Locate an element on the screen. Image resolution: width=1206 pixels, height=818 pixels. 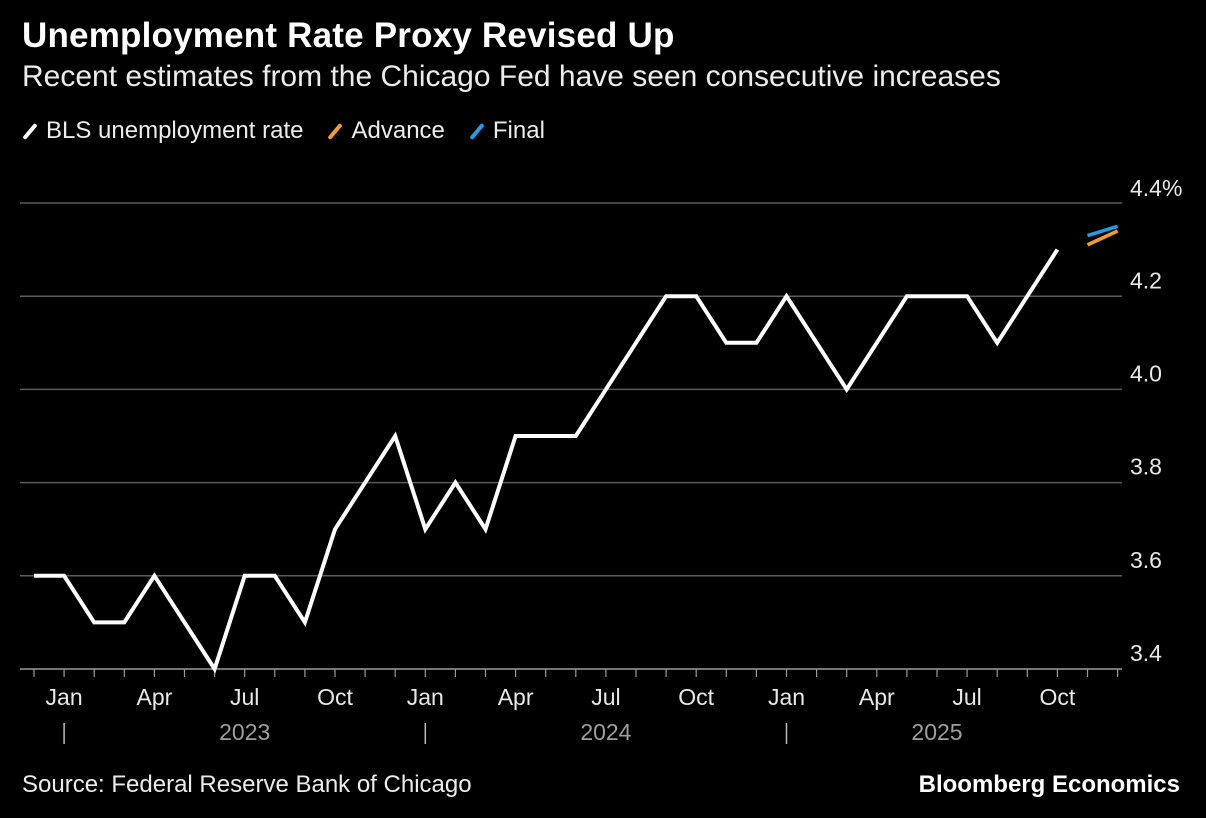
brand-logo-text: Bloomberg Economics is located at coordinates (1049, 784).